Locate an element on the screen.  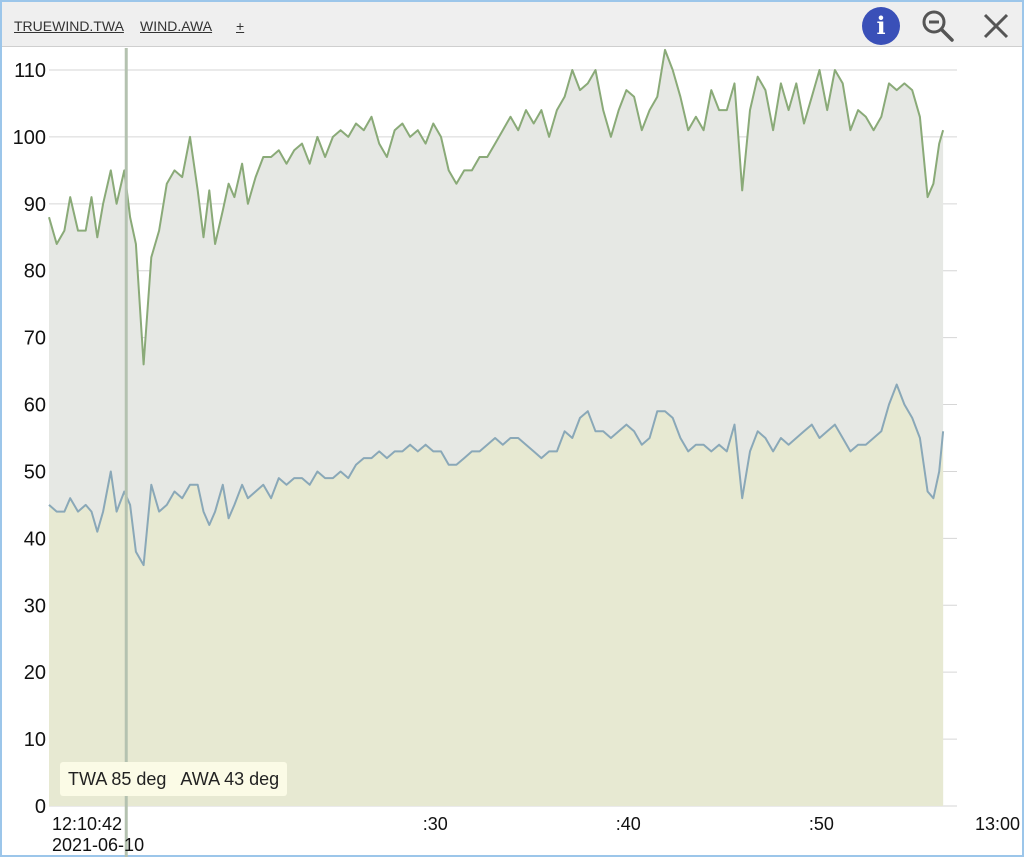
y-tick-label: 50 is located at coordinates (35, 472).